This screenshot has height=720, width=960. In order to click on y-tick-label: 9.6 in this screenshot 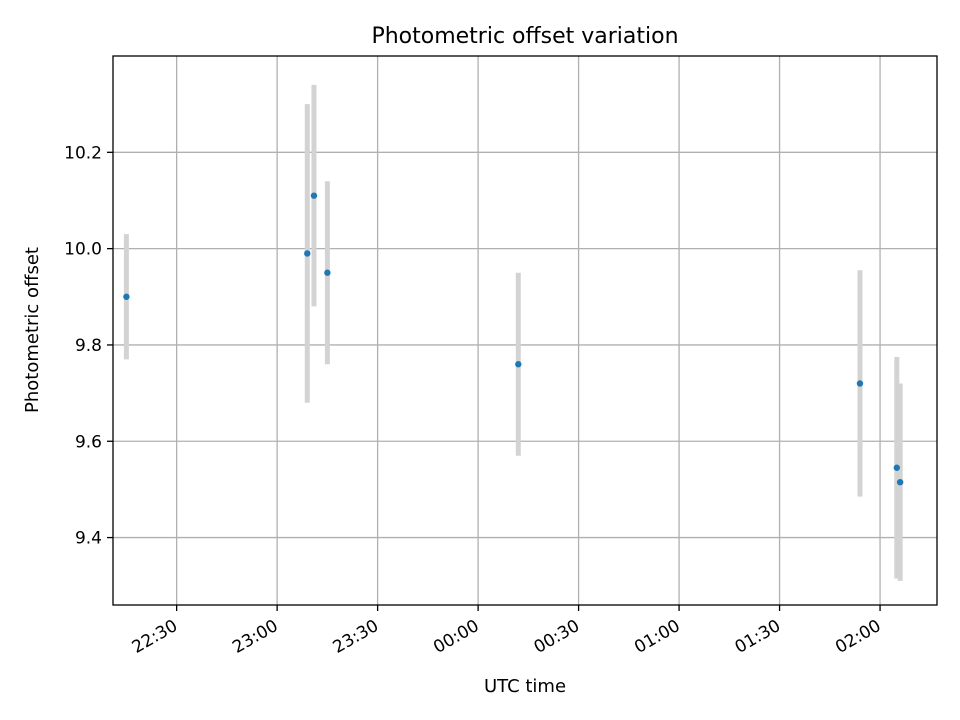, I will do `click(88, 442)`.